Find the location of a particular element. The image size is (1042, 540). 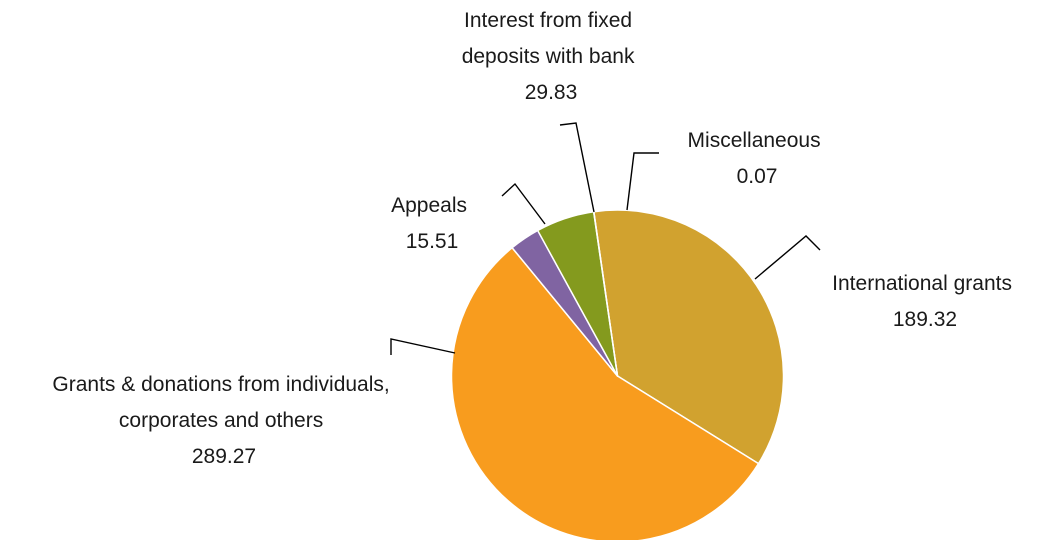

slice-label-line: Interest from fixed is located at coordinates (548, 20).